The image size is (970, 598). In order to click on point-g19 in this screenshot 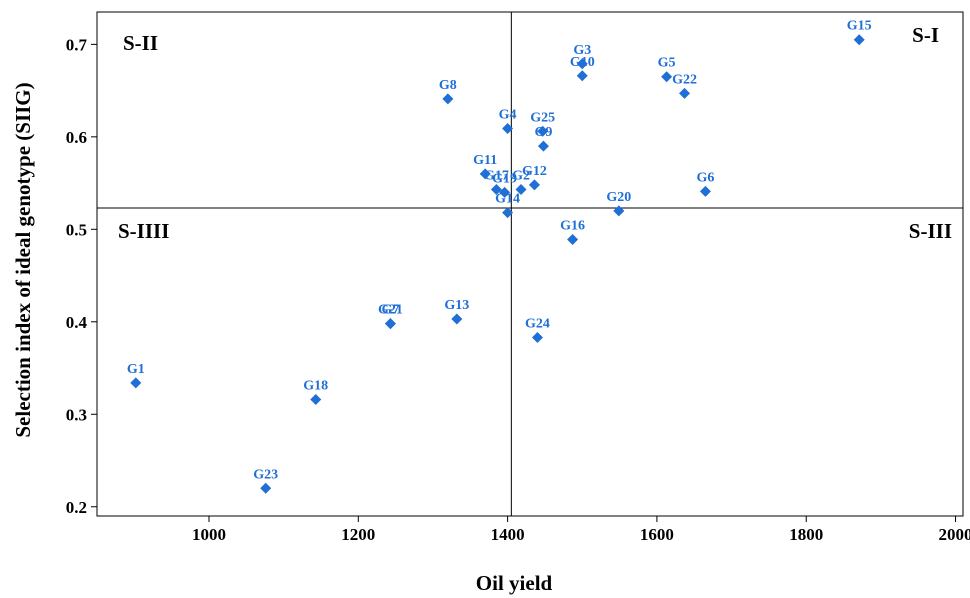, I will do `click(505, 192)`.